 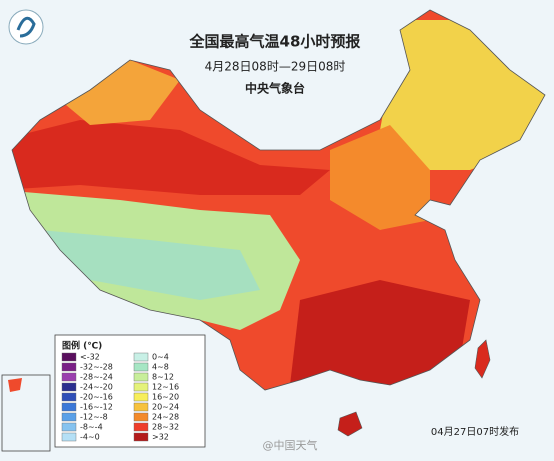 What do you see at coordinates (165, 387) in the screenshot?
I see `legend-label: 12~16` at bounding box center [165, 387].